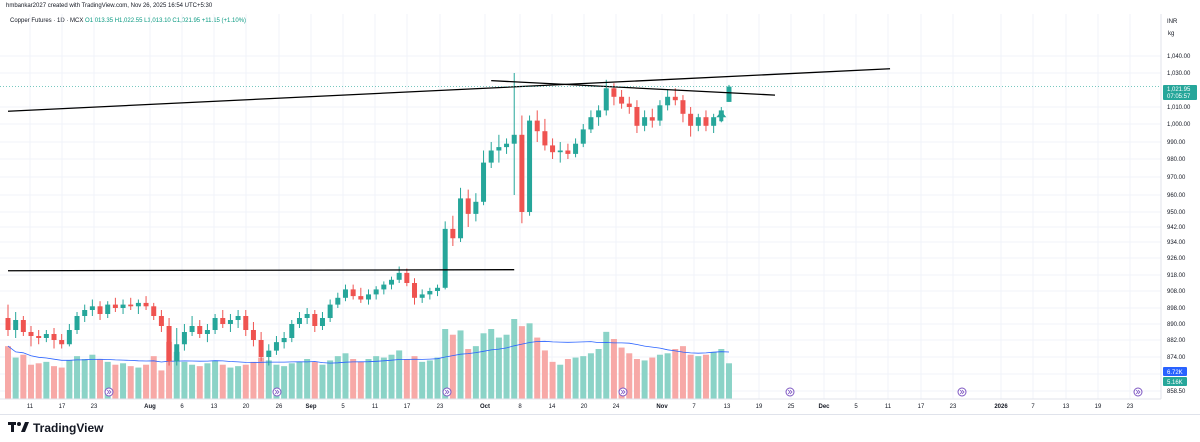  What do you see at coordinates (150, 407) in the screenshot?
I see `x-tick-label: Aug` at bounding box center [150, 407].